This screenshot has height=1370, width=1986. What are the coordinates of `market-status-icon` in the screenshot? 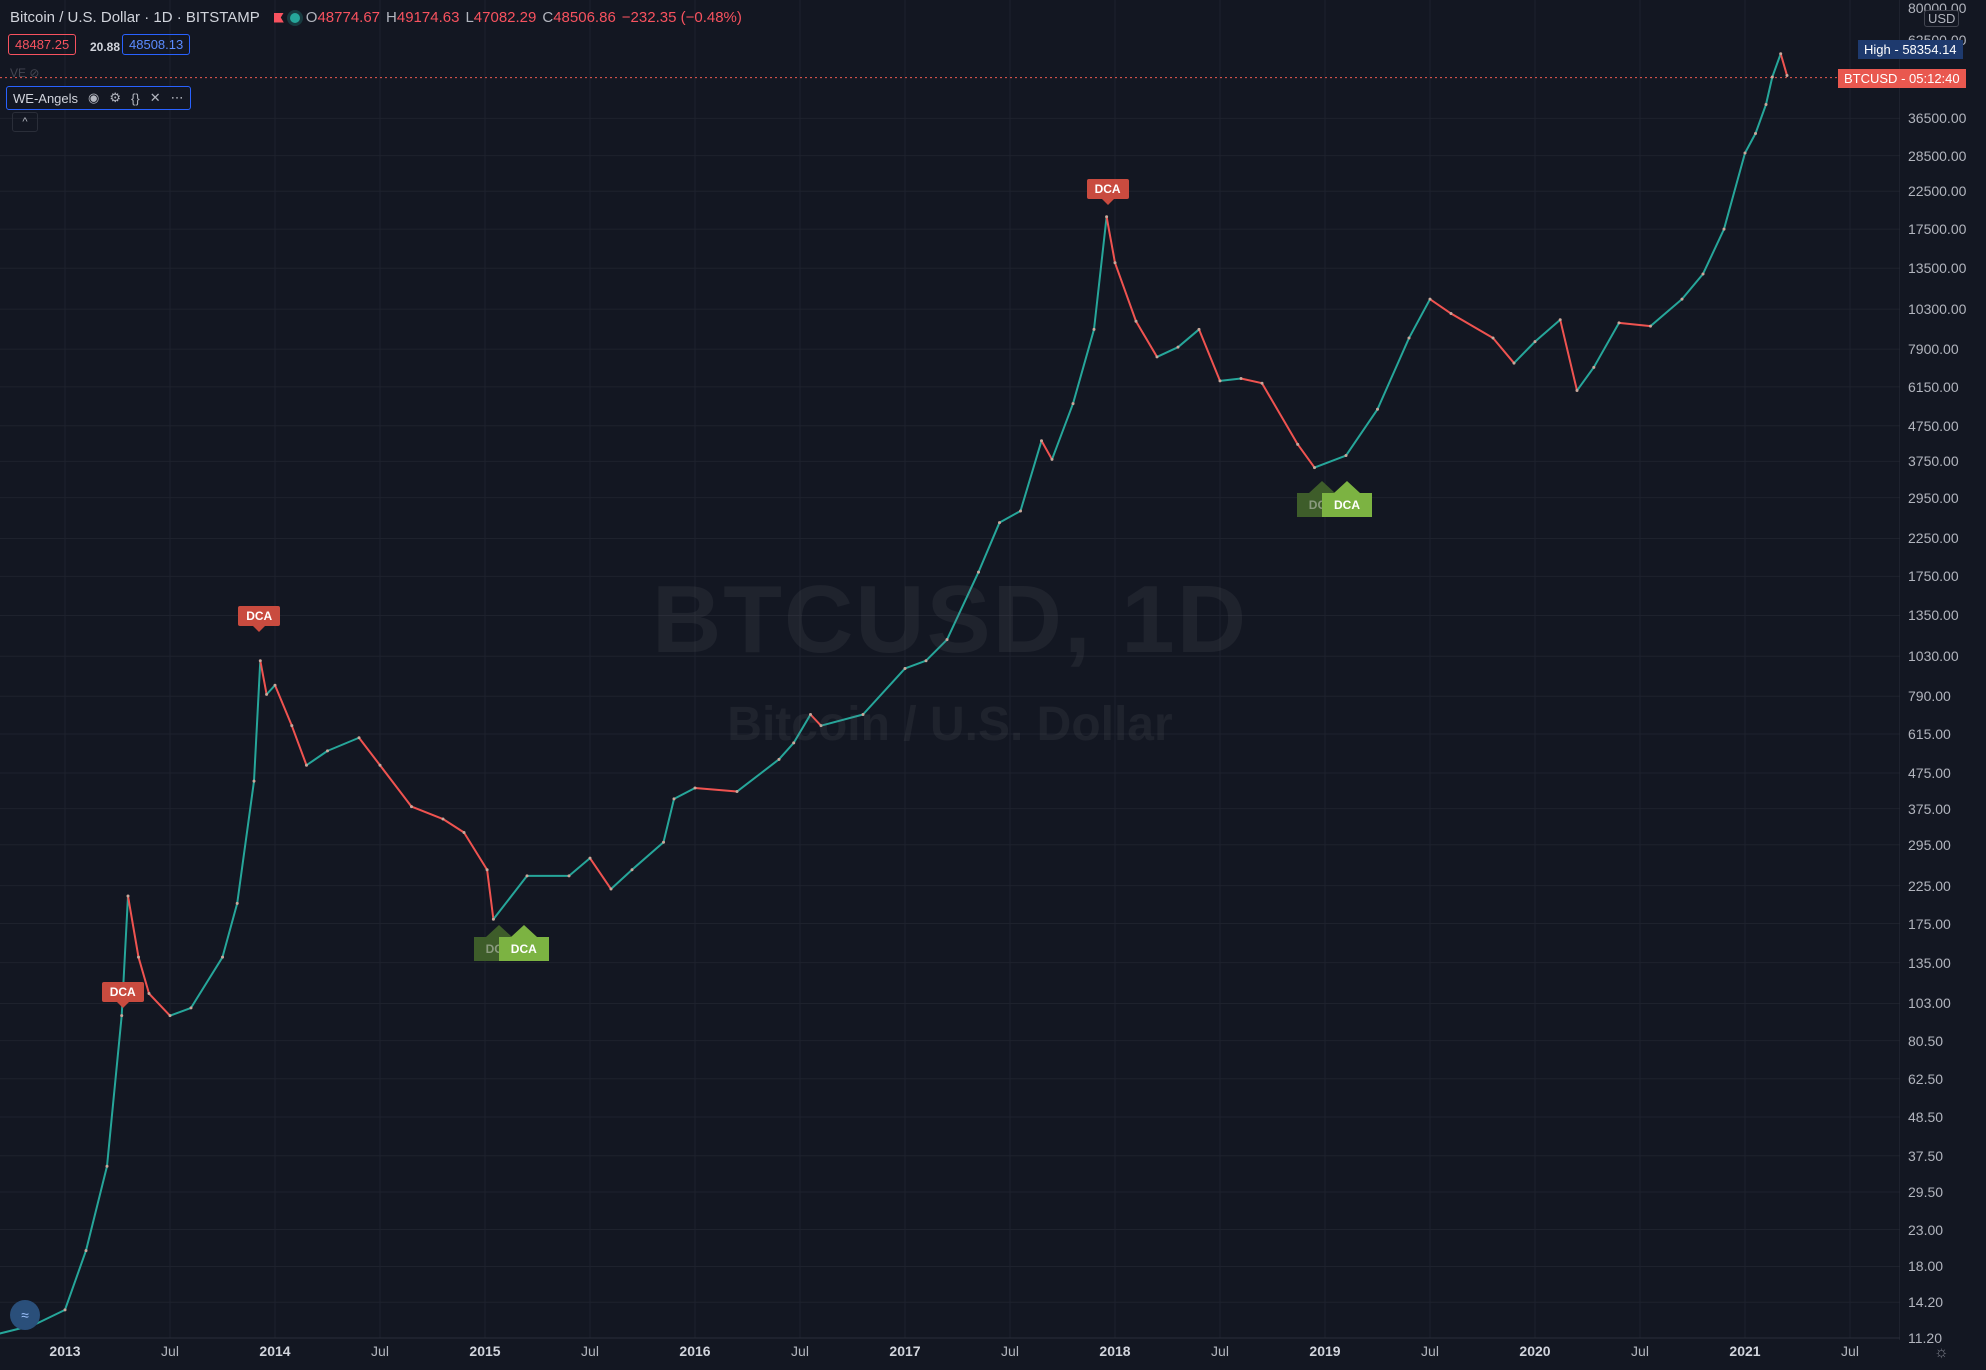 It's located at (294, 17).